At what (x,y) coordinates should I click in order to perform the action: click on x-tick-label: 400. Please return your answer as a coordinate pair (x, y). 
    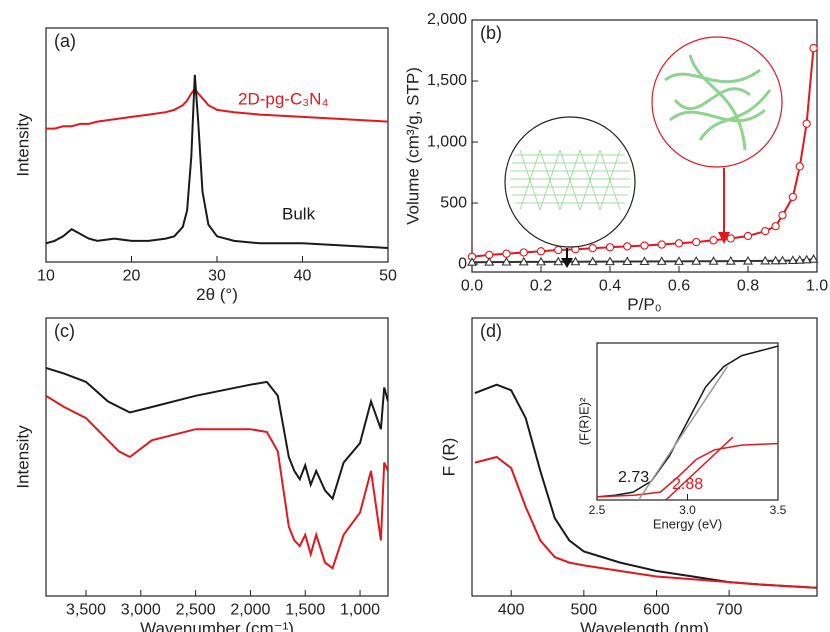
    Looking at the image, I should click on (511, 610).